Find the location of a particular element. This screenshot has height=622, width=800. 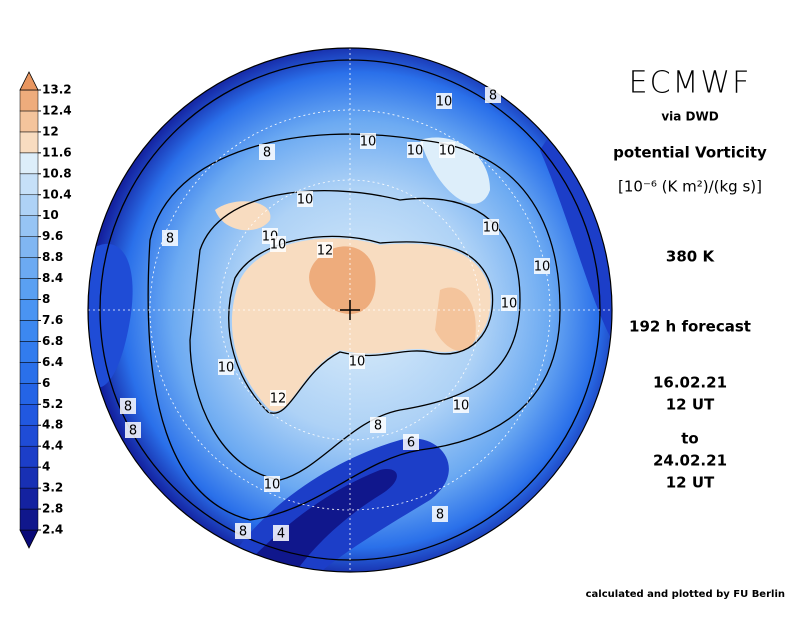

title: ECMWF is located at coordinates (690, 83).